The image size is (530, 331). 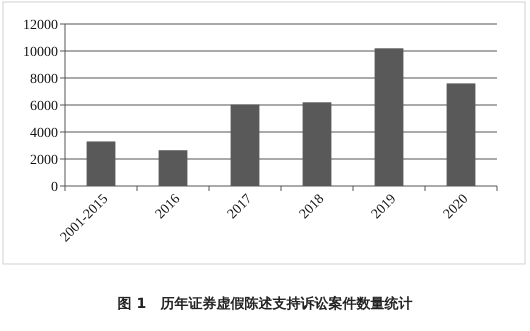 I want to click on y-tick-label: 0, so click(x=54, y=187).